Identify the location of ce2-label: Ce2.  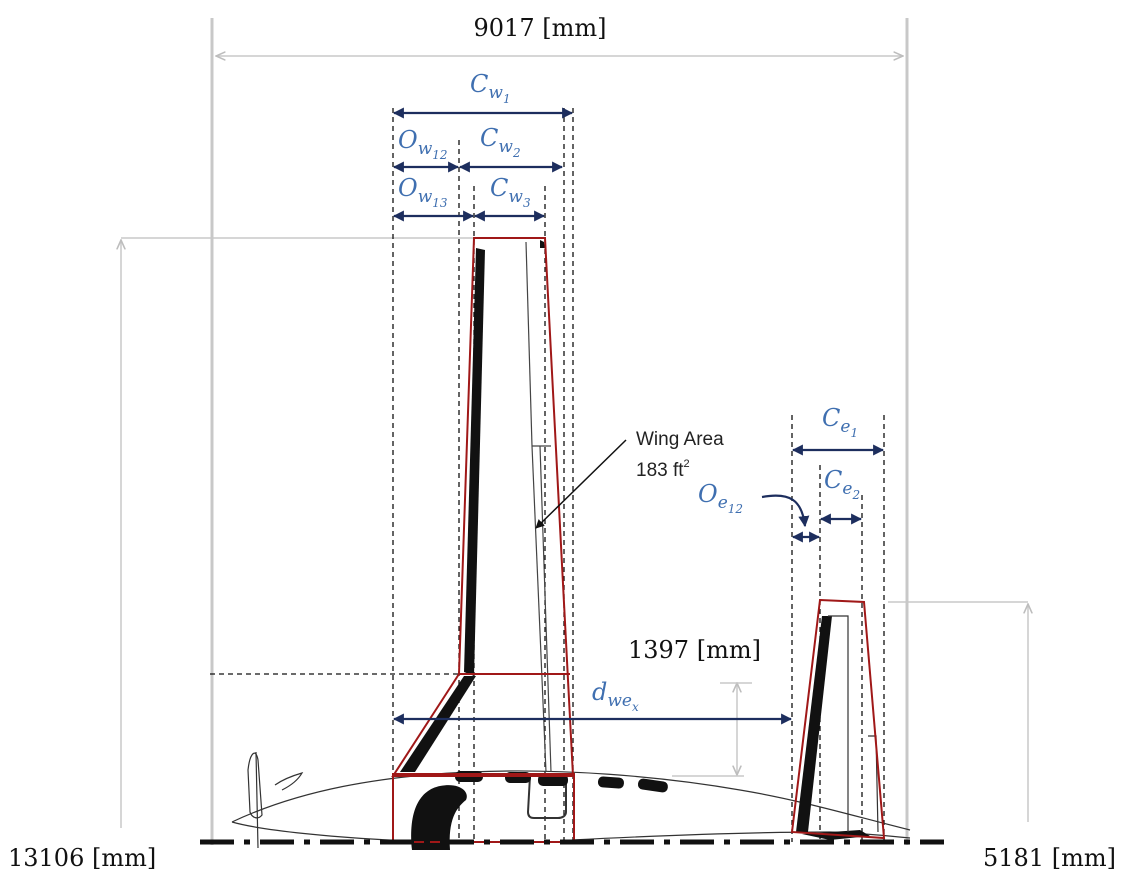
(842, 484).